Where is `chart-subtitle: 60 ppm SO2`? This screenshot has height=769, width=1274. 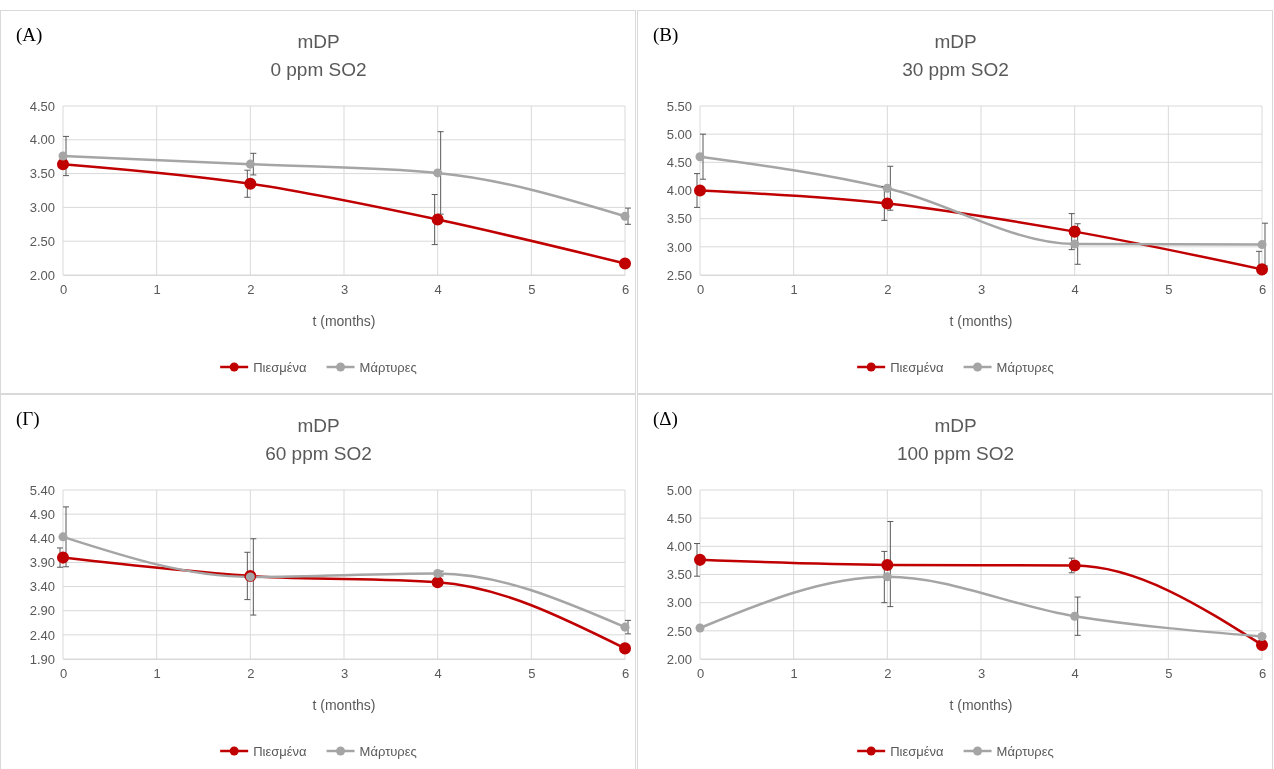
chart-subtitle: 60 ppm SO2 is located at coordinates (318, 453).